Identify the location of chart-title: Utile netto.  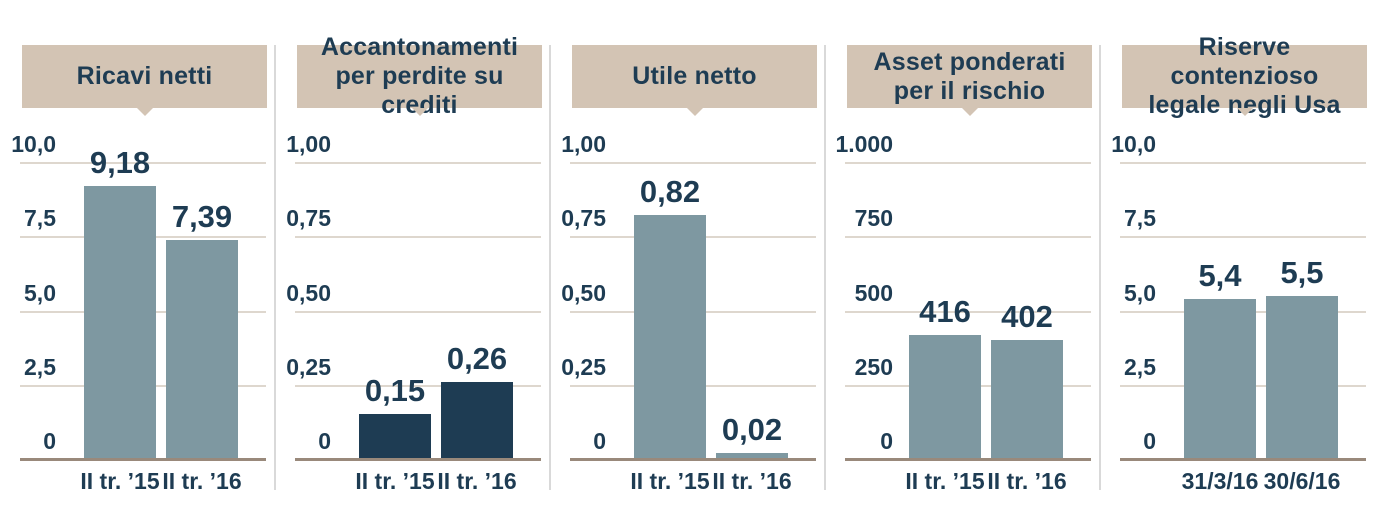
(694, 76).